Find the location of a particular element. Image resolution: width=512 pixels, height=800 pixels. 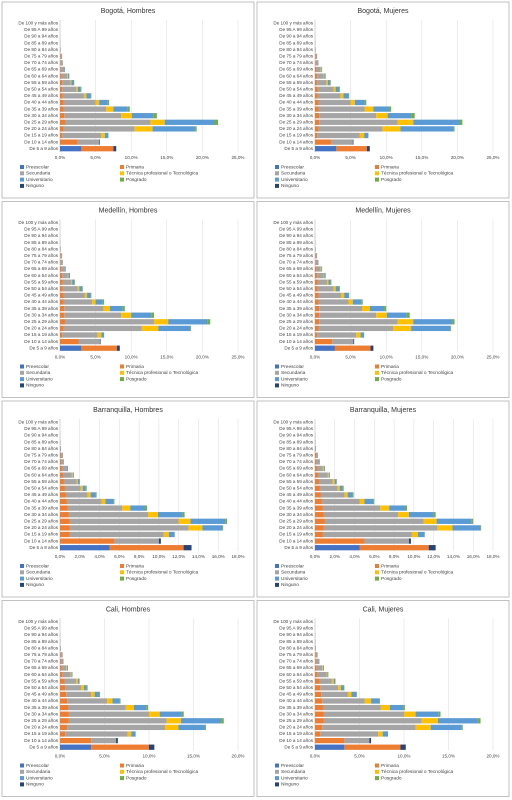

y-tick-label: De 55 a 59 años is located at coordinates (296, 281).